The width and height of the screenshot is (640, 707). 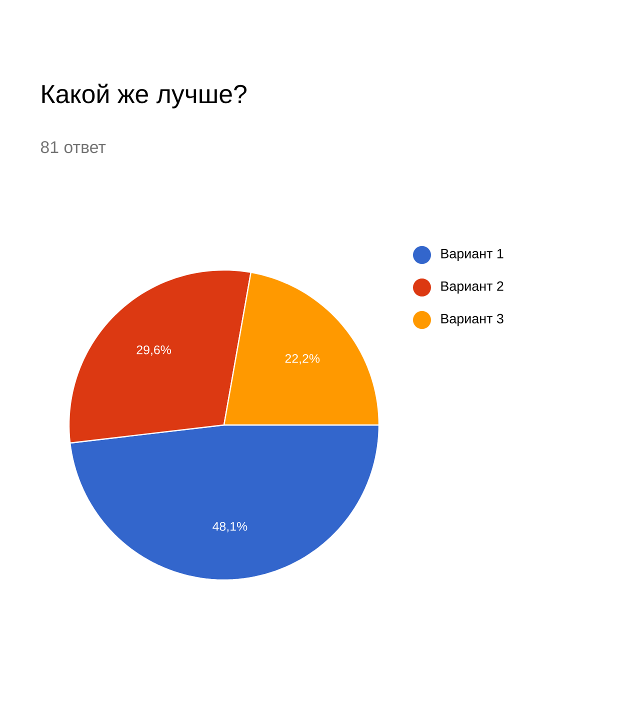 I want to click on chart-subtitle: 81 ответ, so click(x=73, y=147).